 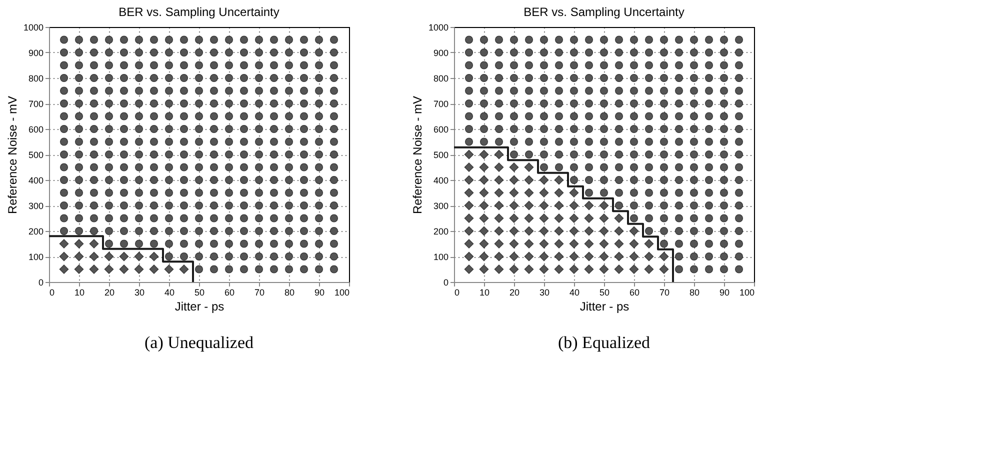 I want to click on x-tick-label: 80, so click(x=694, y=293).